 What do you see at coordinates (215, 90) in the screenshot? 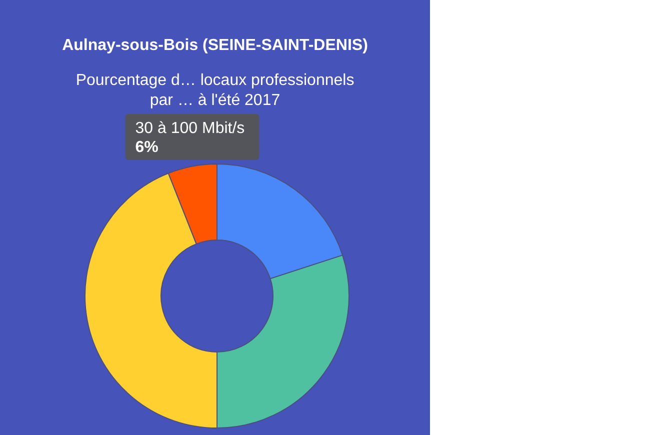
I see `chart-subtitle: Pourcentage d… locaux professionnels par … à l'été 2017` at bounding box center [215, 90].